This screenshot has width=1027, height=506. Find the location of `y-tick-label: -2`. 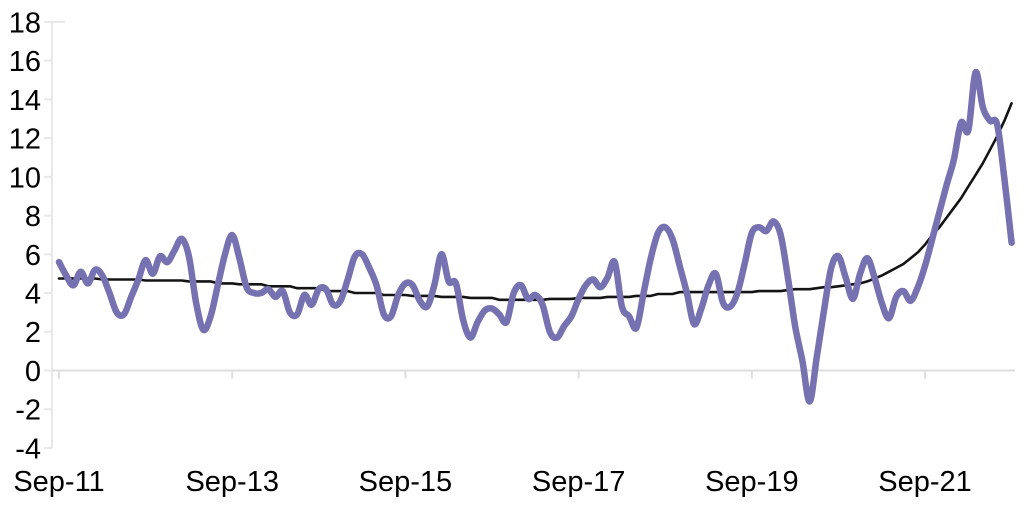

y-tick-label: -2 is located at coordinates (28, 411).